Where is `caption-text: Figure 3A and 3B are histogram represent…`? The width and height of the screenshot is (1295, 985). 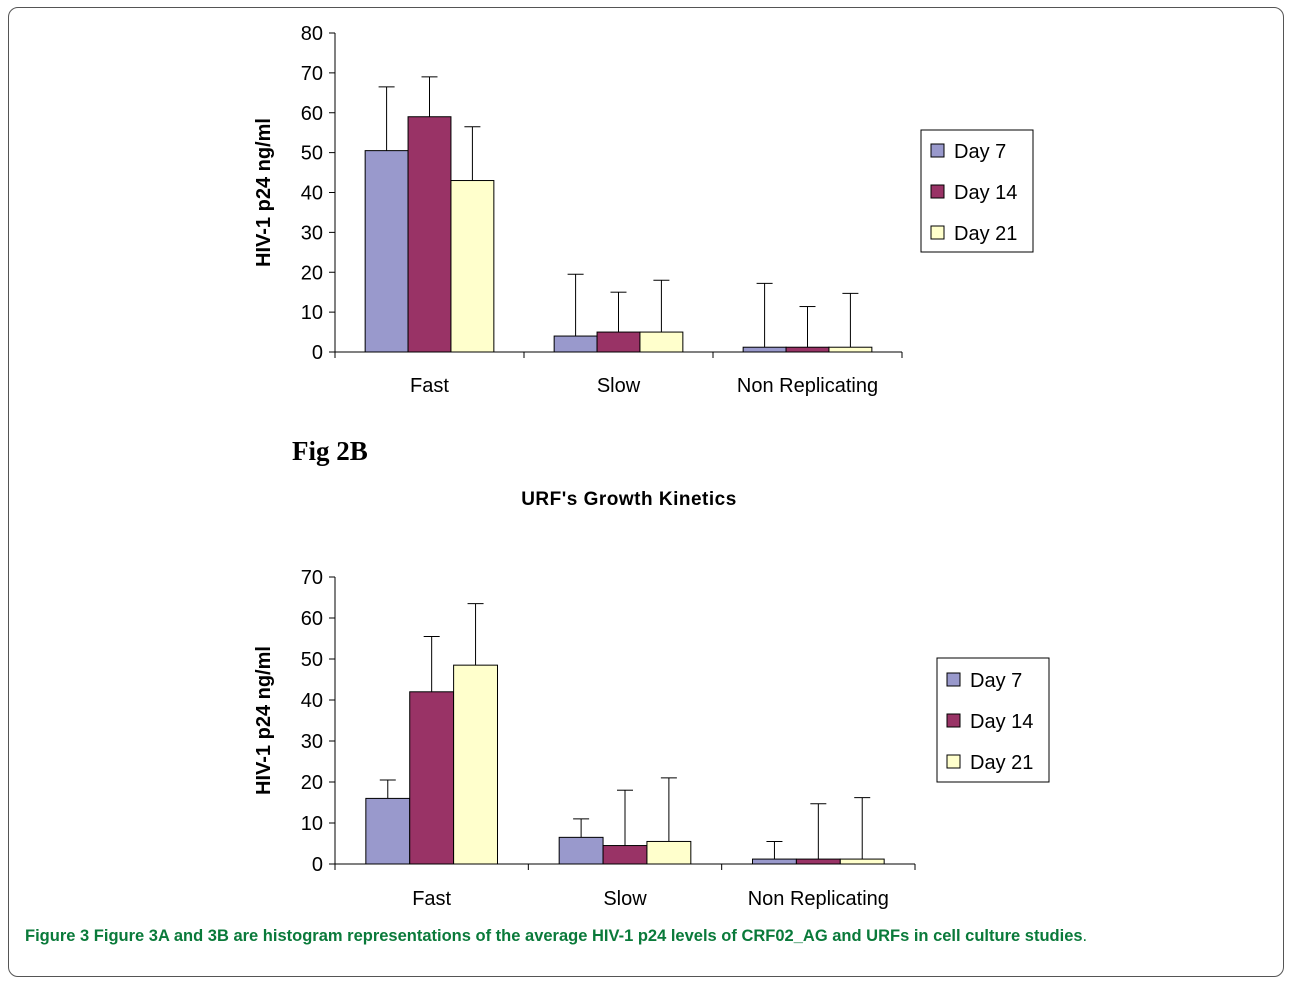 caption-text: Figure 3A and 3B are histogram represent… is located at coordinates (588, 936).